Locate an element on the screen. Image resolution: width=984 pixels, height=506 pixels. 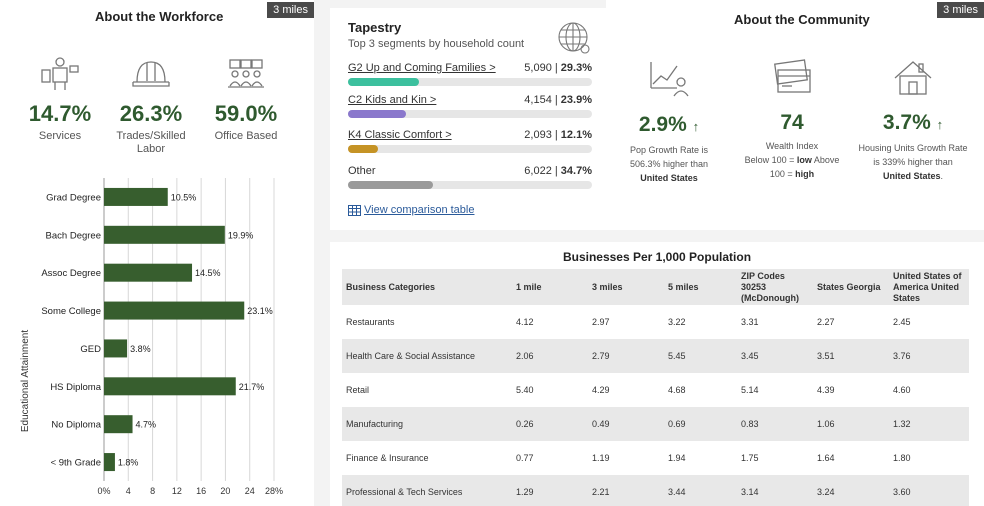
tapestry-segment-name: G2 Up and Coming Families > is located at coordinates (422, 68).